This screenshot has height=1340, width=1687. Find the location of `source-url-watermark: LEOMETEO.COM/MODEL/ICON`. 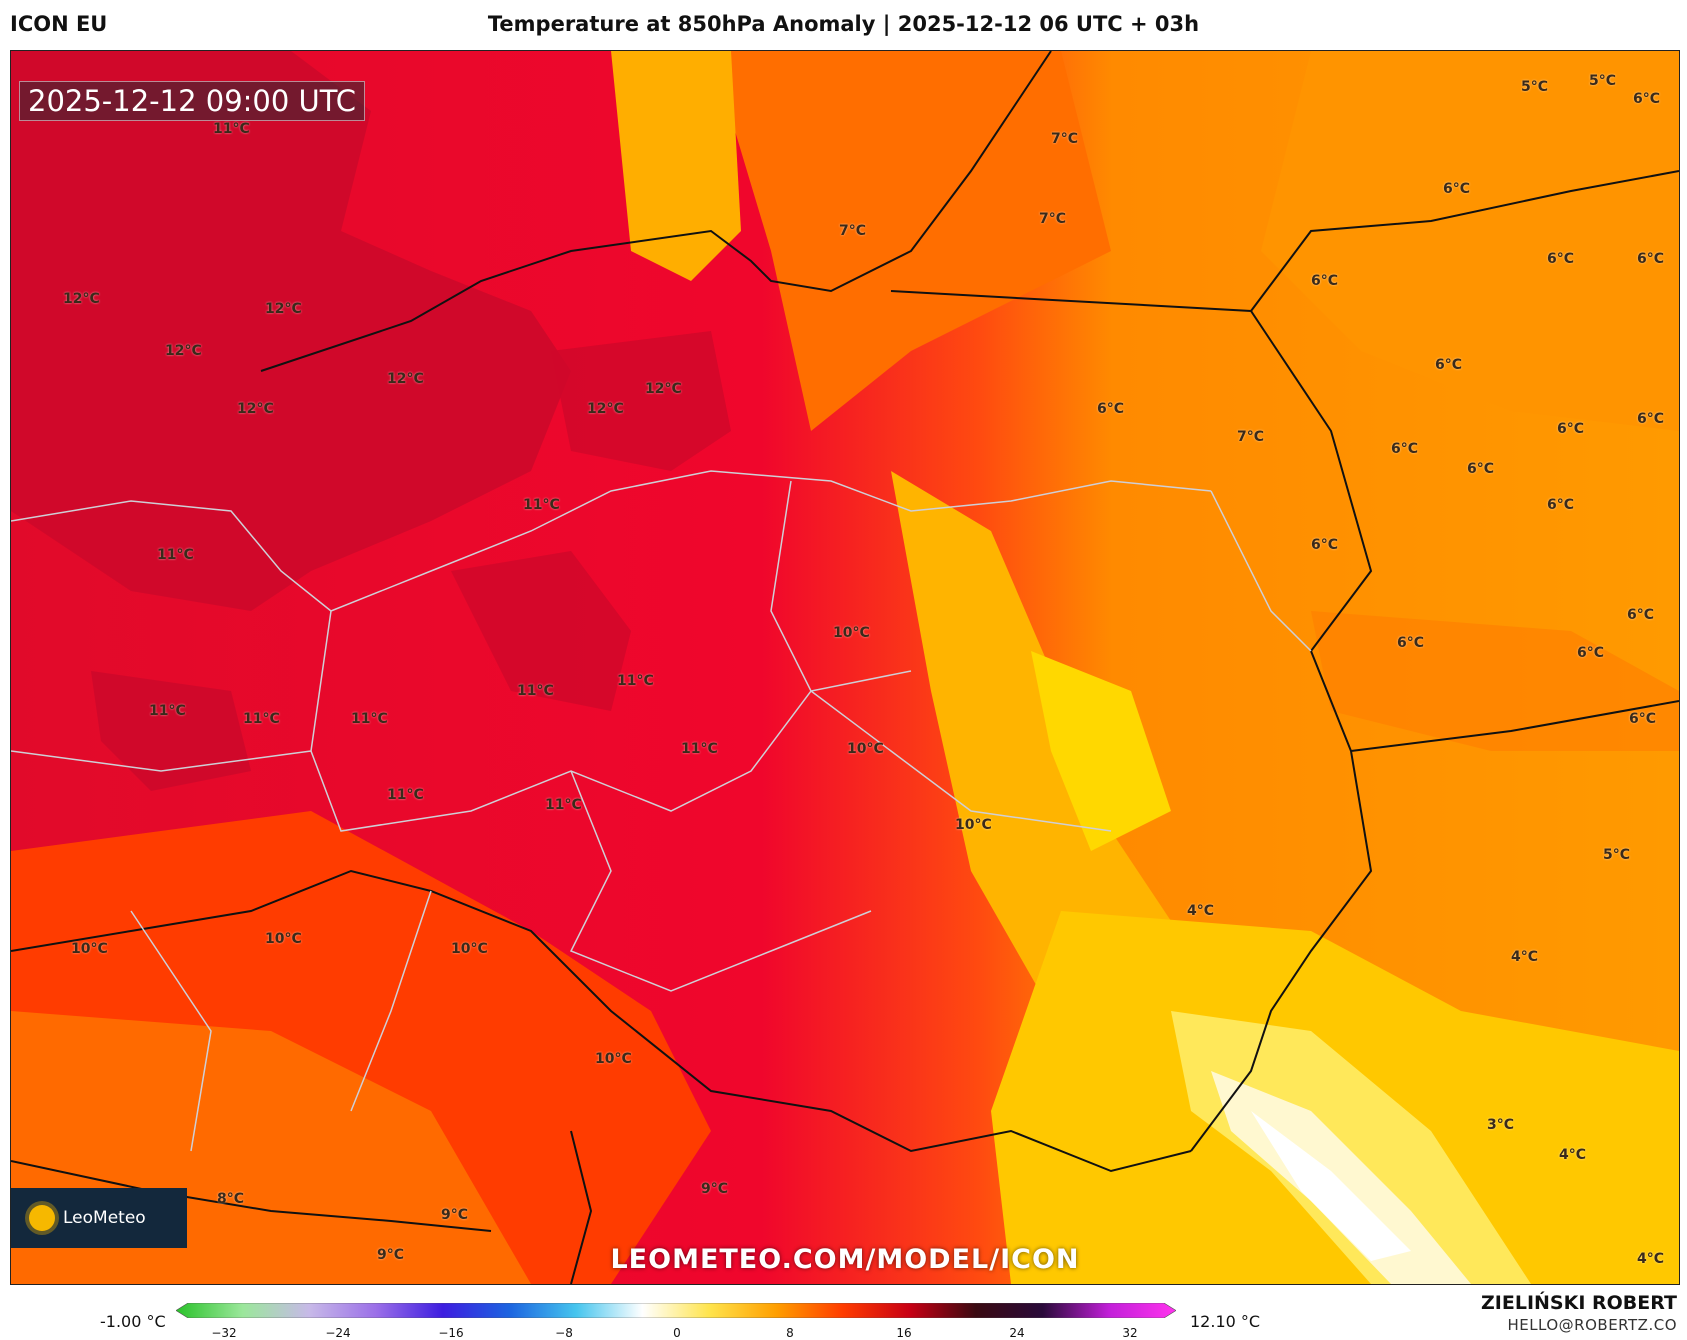

source-url-watermark: LEOMETEO.COM/MODEL/ICON is located at coordinates (845, 1259).